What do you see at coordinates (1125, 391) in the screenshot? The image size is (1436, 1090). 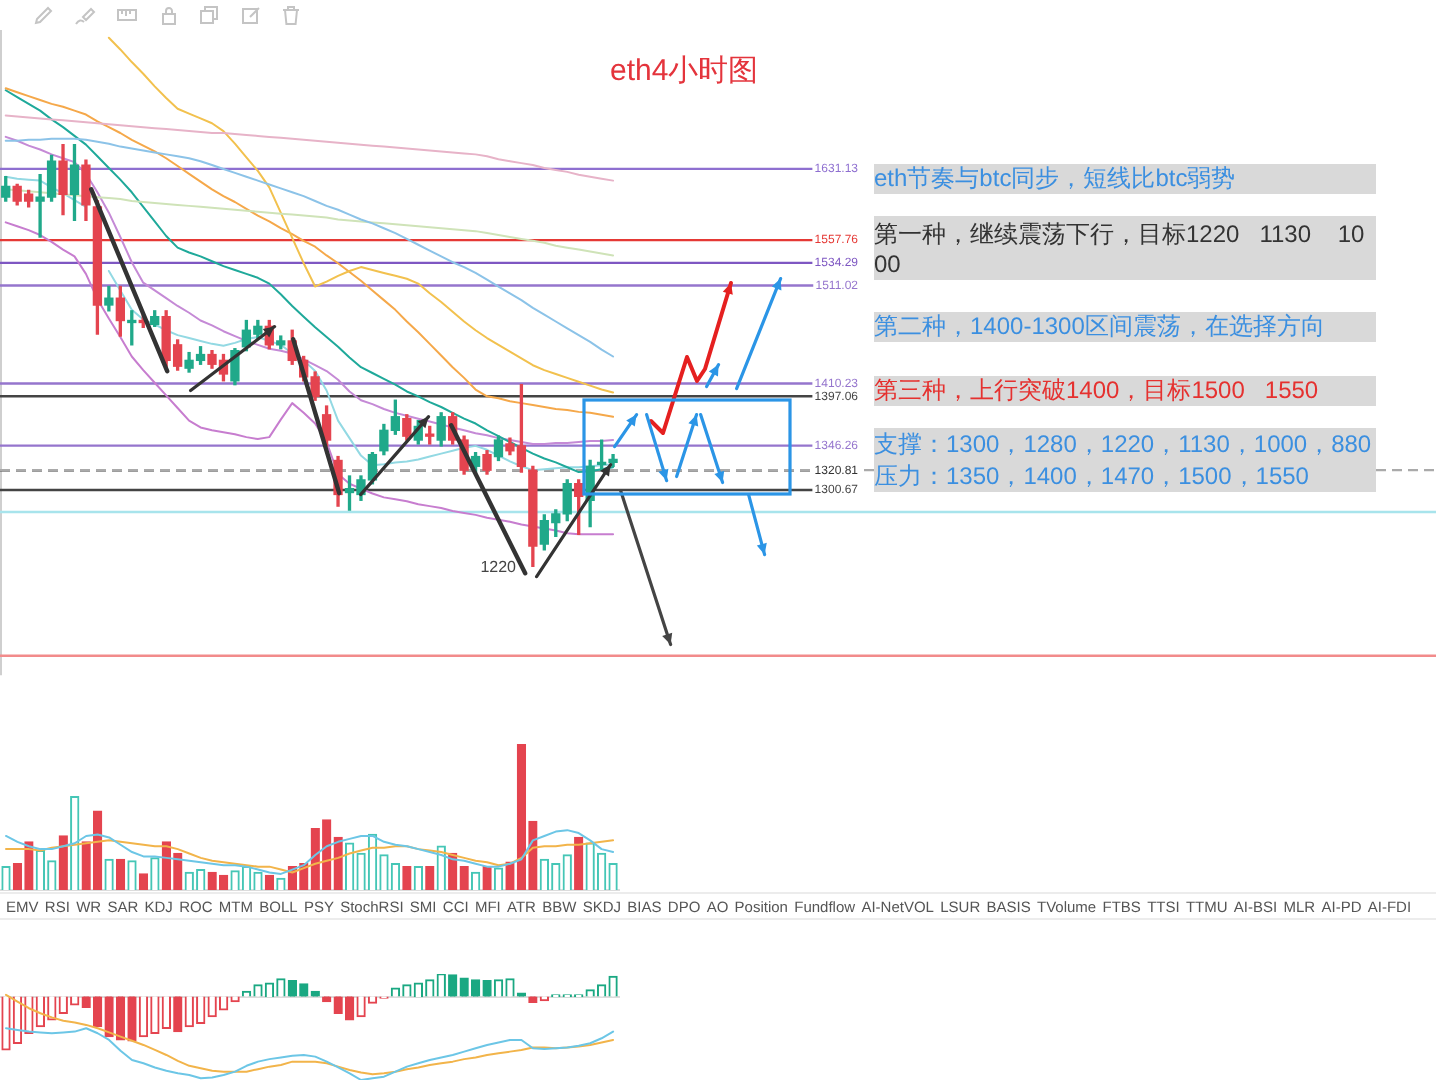 I see `text: 第三种，上行突破1400，目标1500 1550` at bounding box center [1125, 391].